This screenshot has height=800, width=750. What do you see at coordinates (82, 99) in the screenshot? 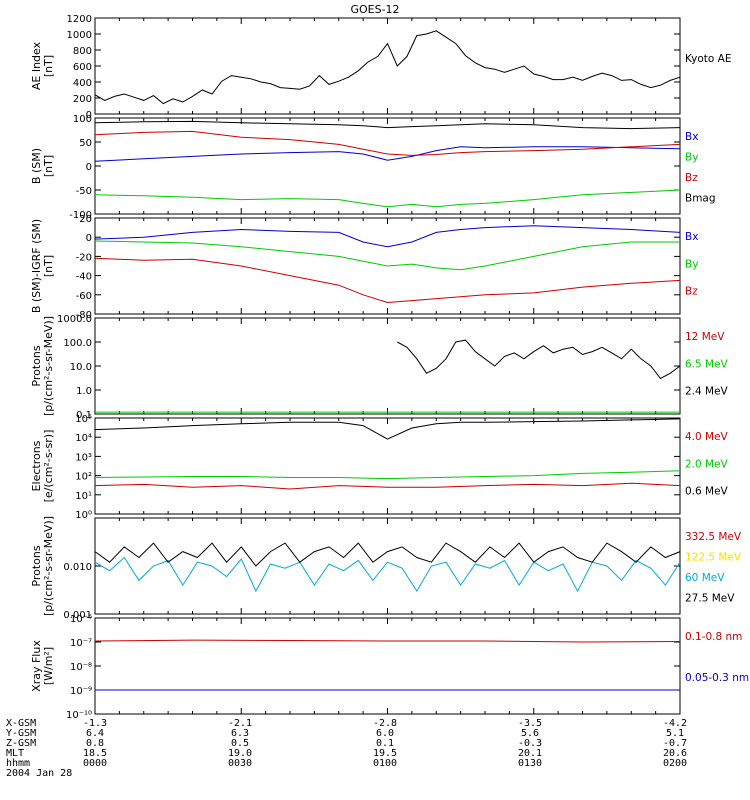
I see `y-tick-label: 200` at bounding box center [82, 99].